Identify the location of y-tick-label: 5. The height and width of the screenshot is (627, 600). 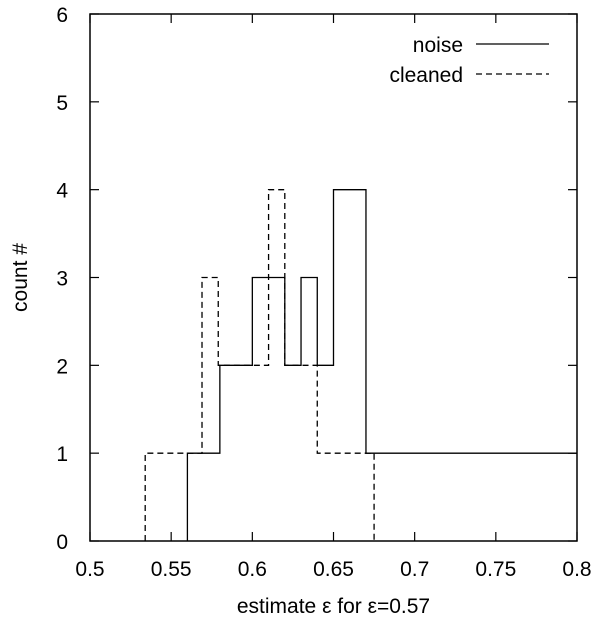
(62, 103).